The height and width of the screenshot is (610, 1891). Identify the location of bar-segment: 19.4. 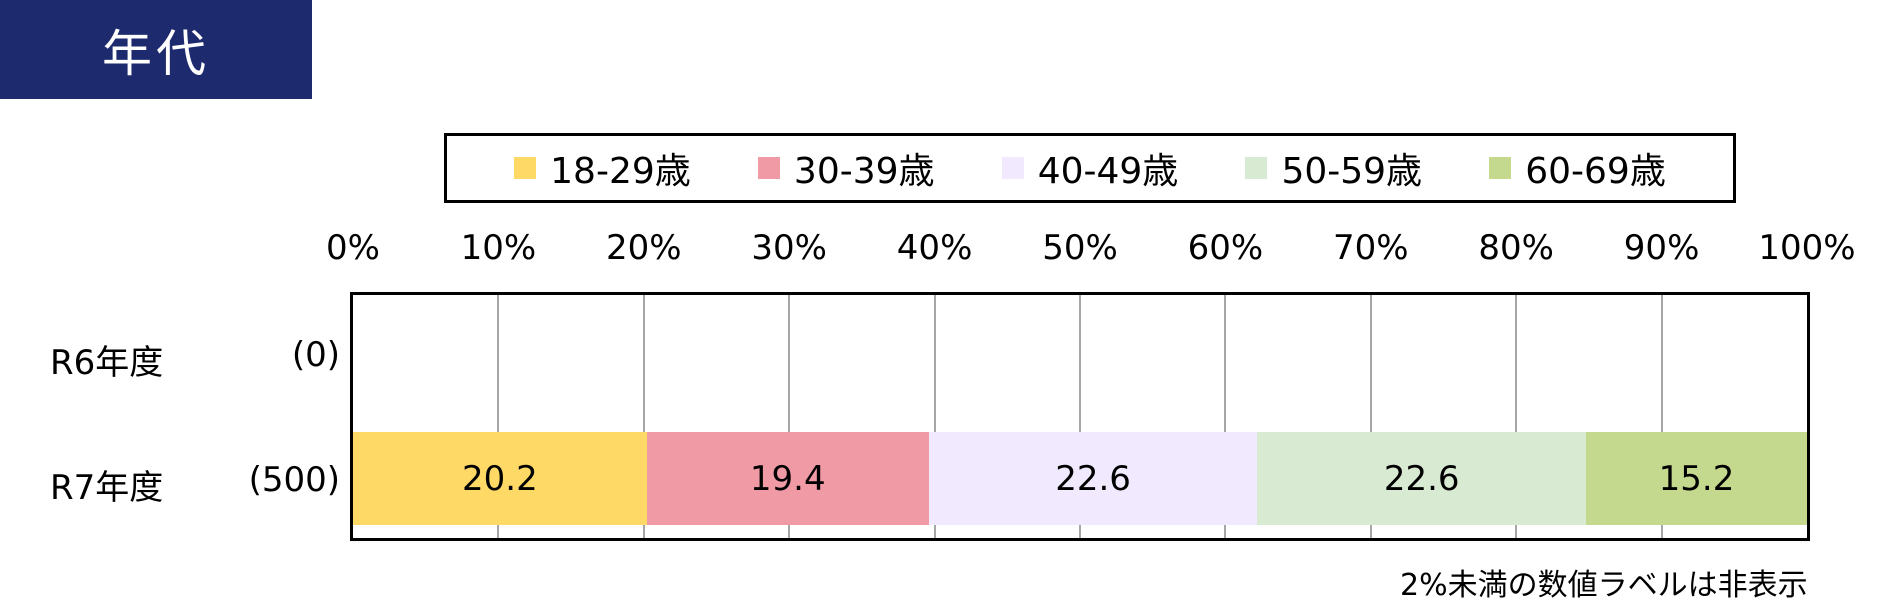
(787, 478).